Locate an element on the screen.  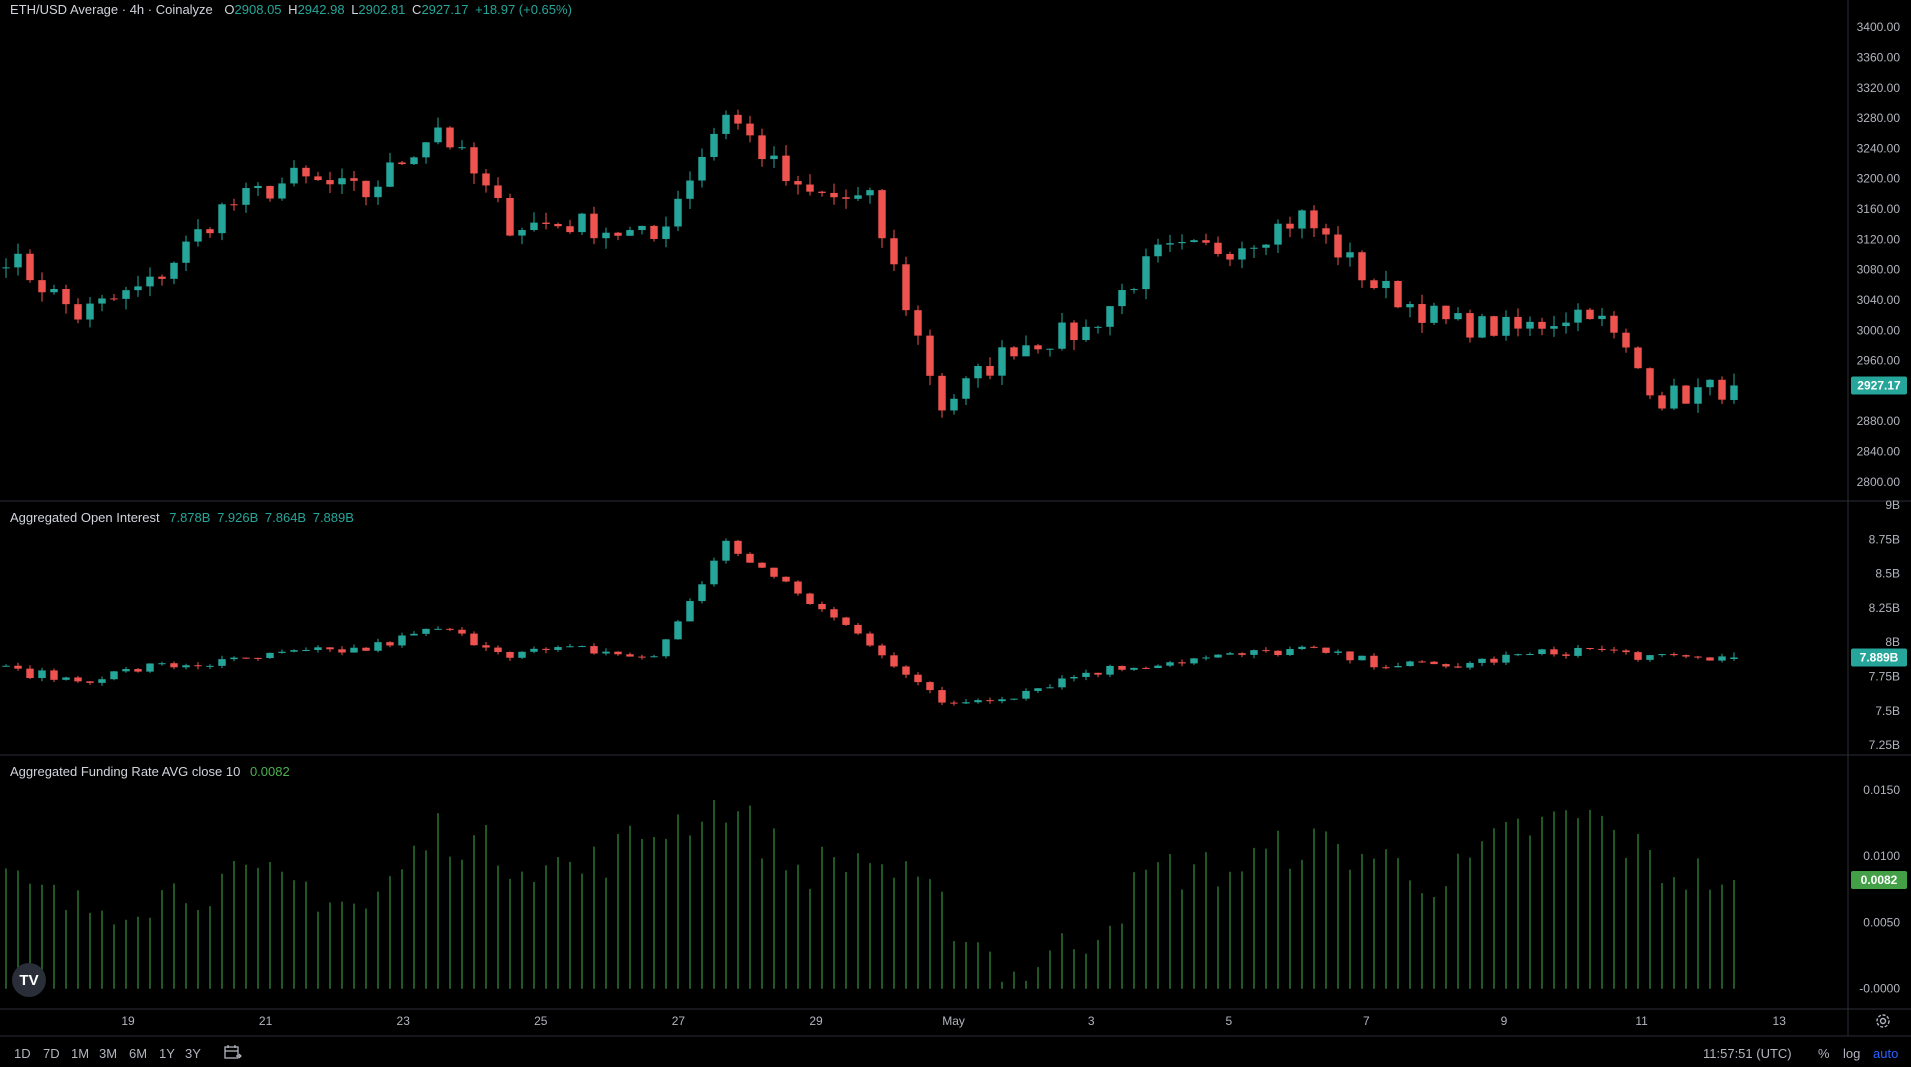
fr-title: Aggregated Funding Rate AVG close 10 is located at coordinates (125, 771).